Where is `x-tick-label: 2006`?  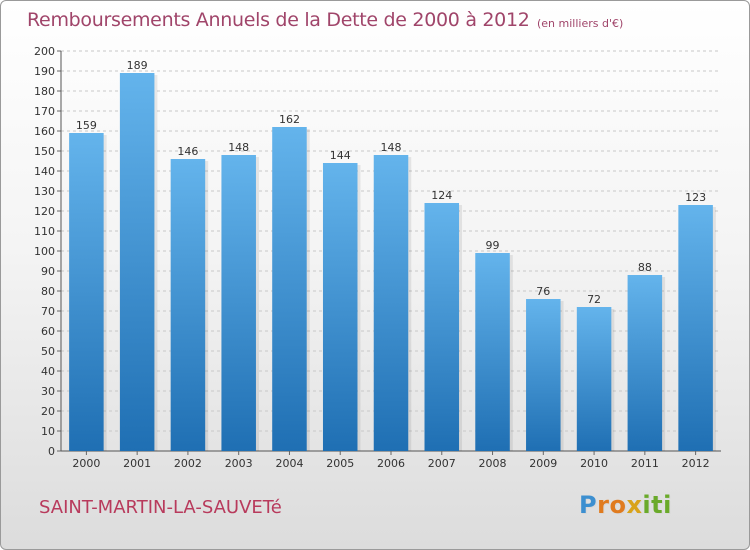 x-tick-label: 2006 is located at coordinates (391, 463).